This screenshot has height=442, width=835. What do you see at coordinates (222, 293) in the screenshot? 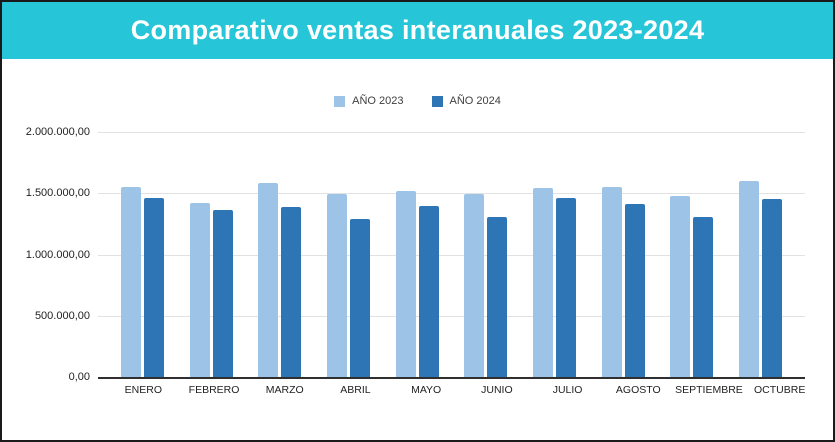
I see `bar-febrero-año-2024` at bounding box center [222, 293].